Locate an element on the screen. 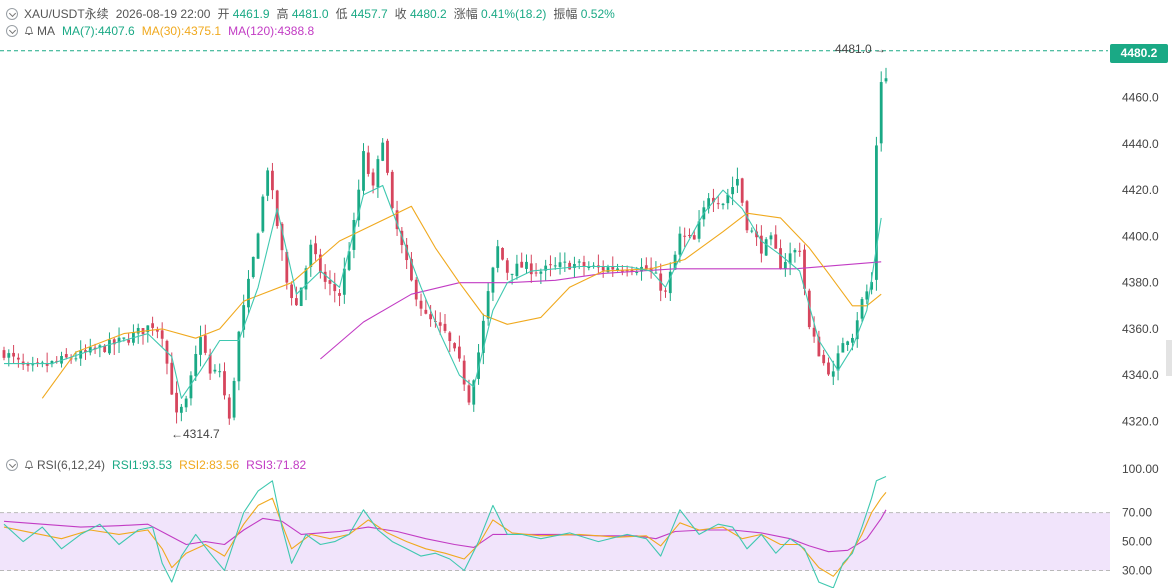  close-label: 收 is located at coordinates (400, 14).